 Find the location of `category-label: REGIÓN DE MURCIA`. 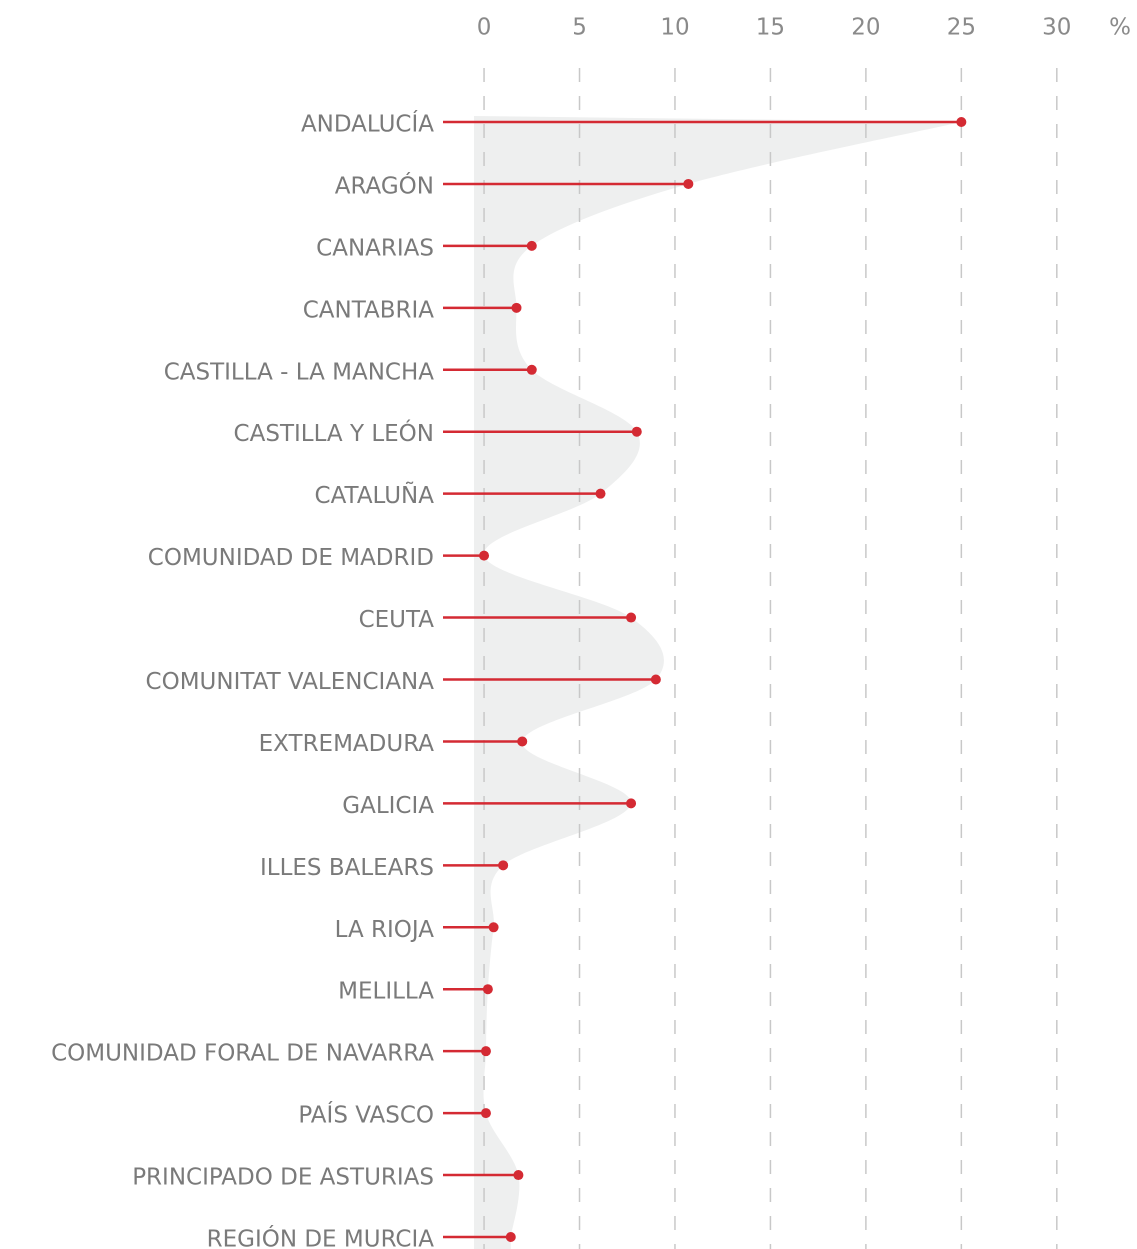

category-label: REGIÓN DE MURCIA is located at coordinates (321, 1237).